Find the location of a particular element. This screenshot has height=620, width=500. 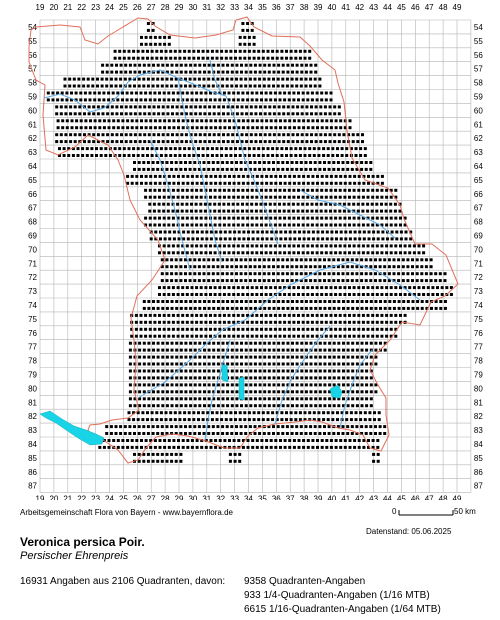

row-label: 86 is located at coordinates (32, 472).